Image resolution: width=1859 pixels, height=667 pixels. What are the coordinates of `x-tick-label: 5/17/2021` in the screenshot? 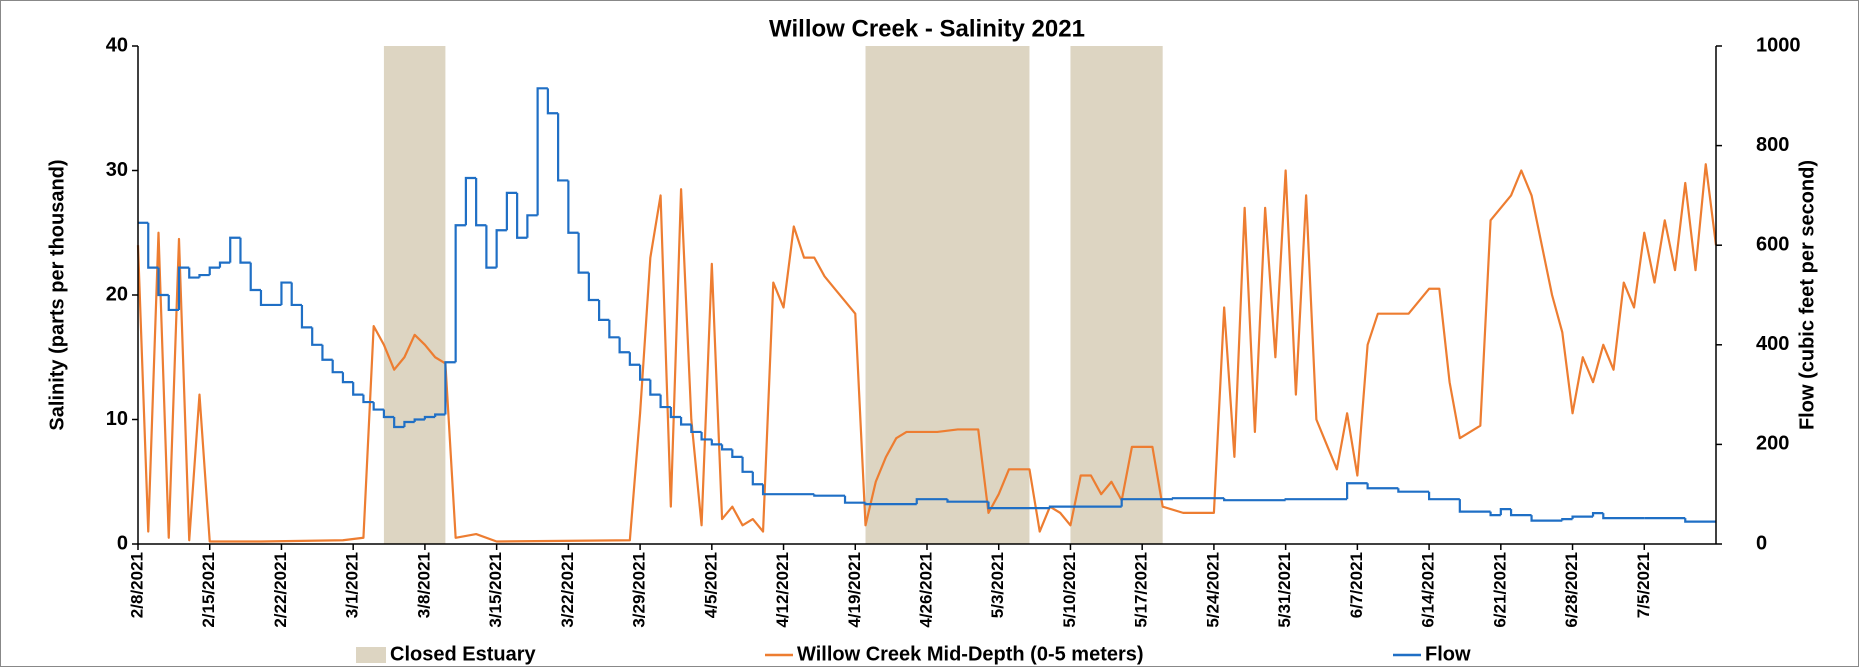 It's located at (1141, 590).